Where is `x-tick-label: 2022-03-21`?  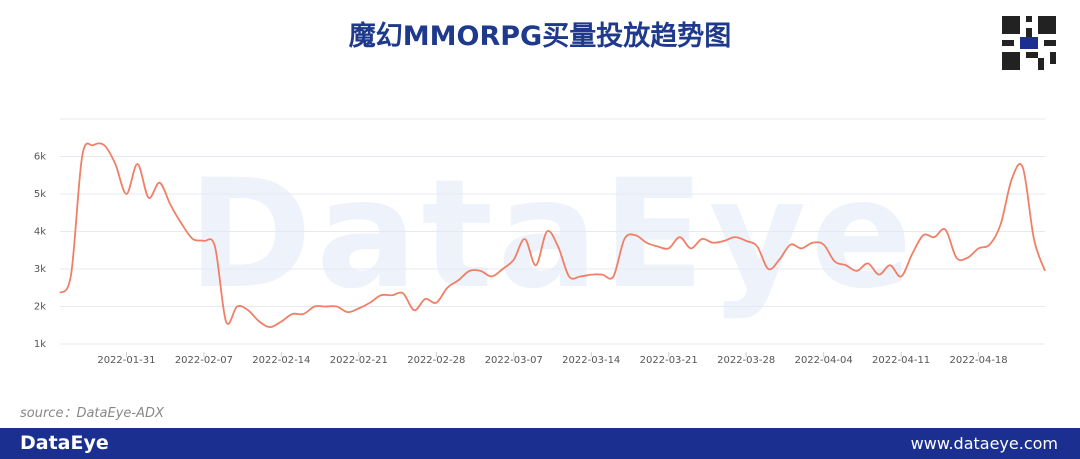
x-tick-label: 2022-03-21 is located at coordinates (669, 360).